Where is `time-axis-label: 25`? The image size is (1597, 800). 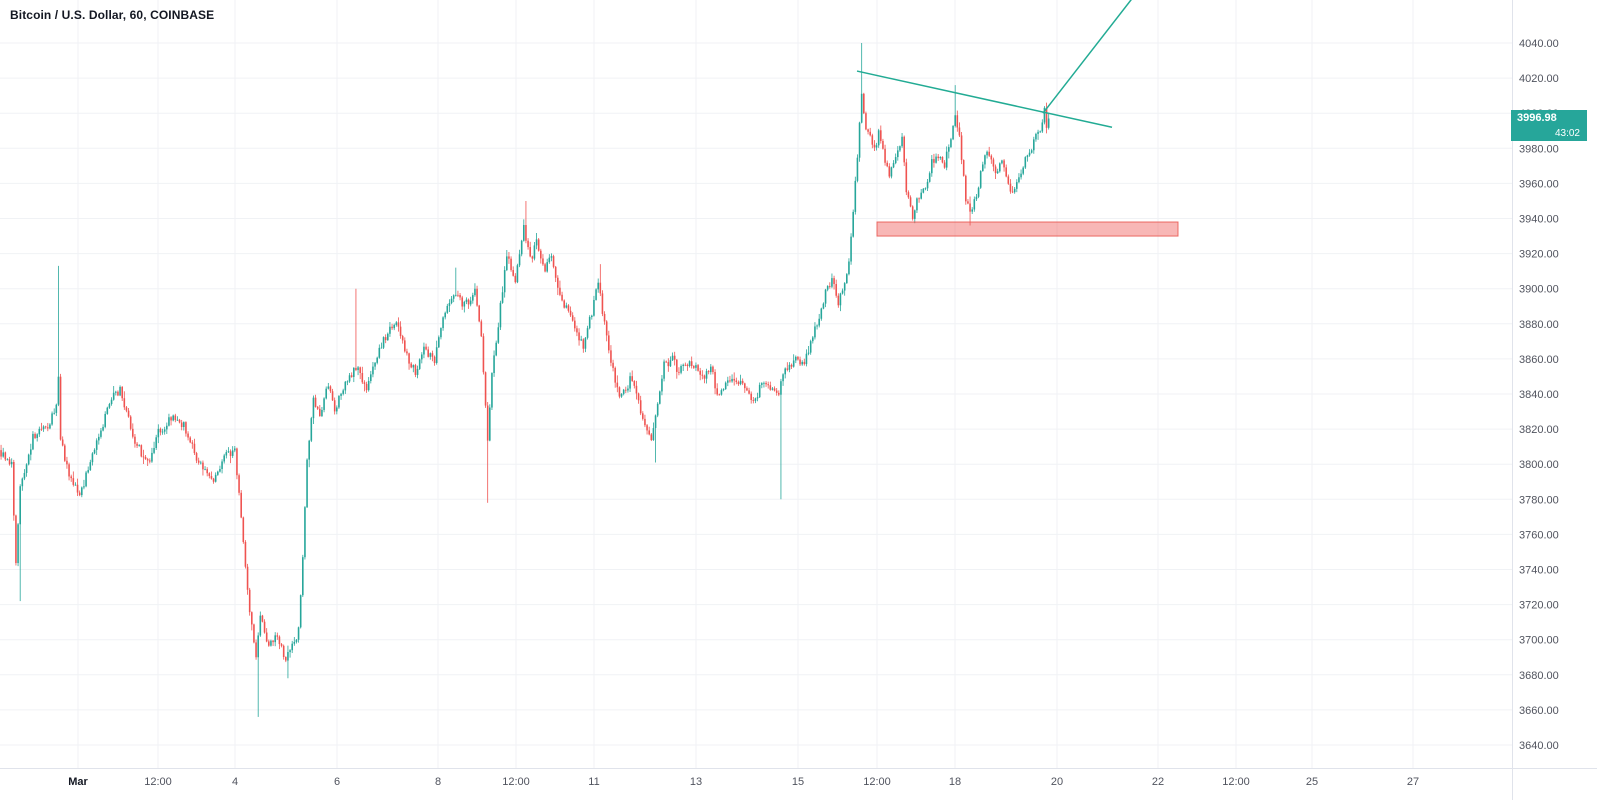
time-axis-label: 25 is located at coordinates (1312, 782).